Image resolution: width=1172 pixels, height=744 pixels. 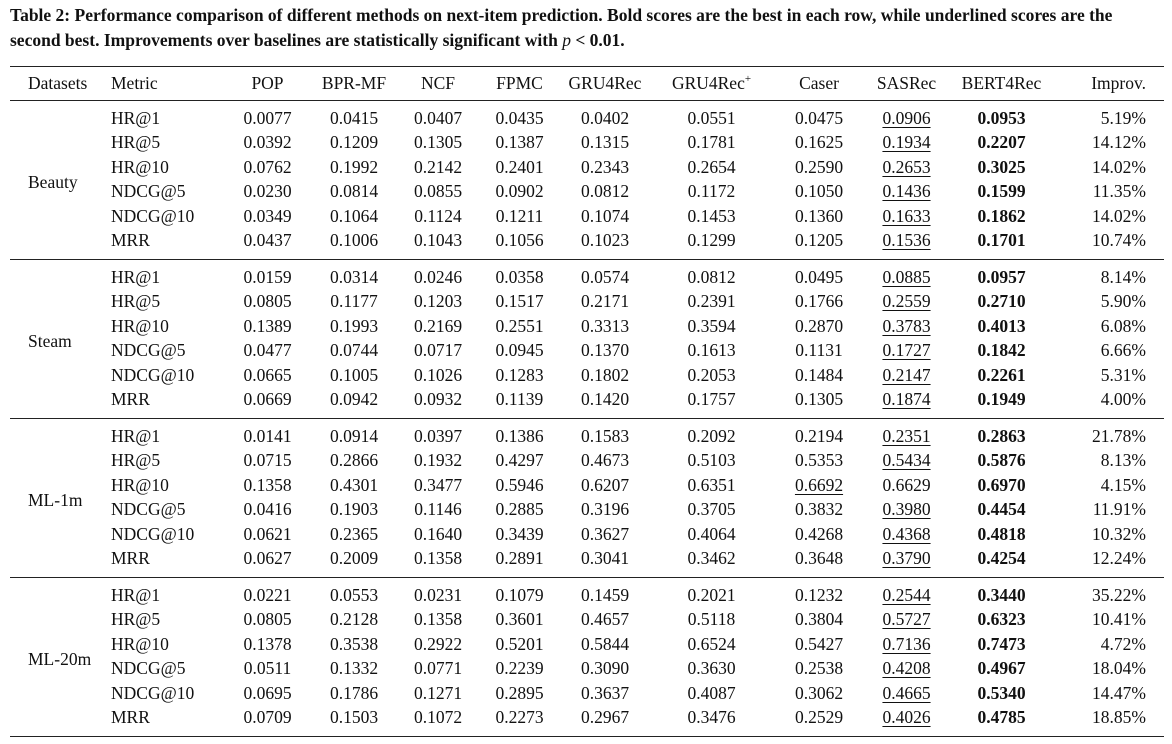 What do you see at coordinates (519, 301) in the screenshot?
I see `score: 0.1517` at bounding box center [519, 301].